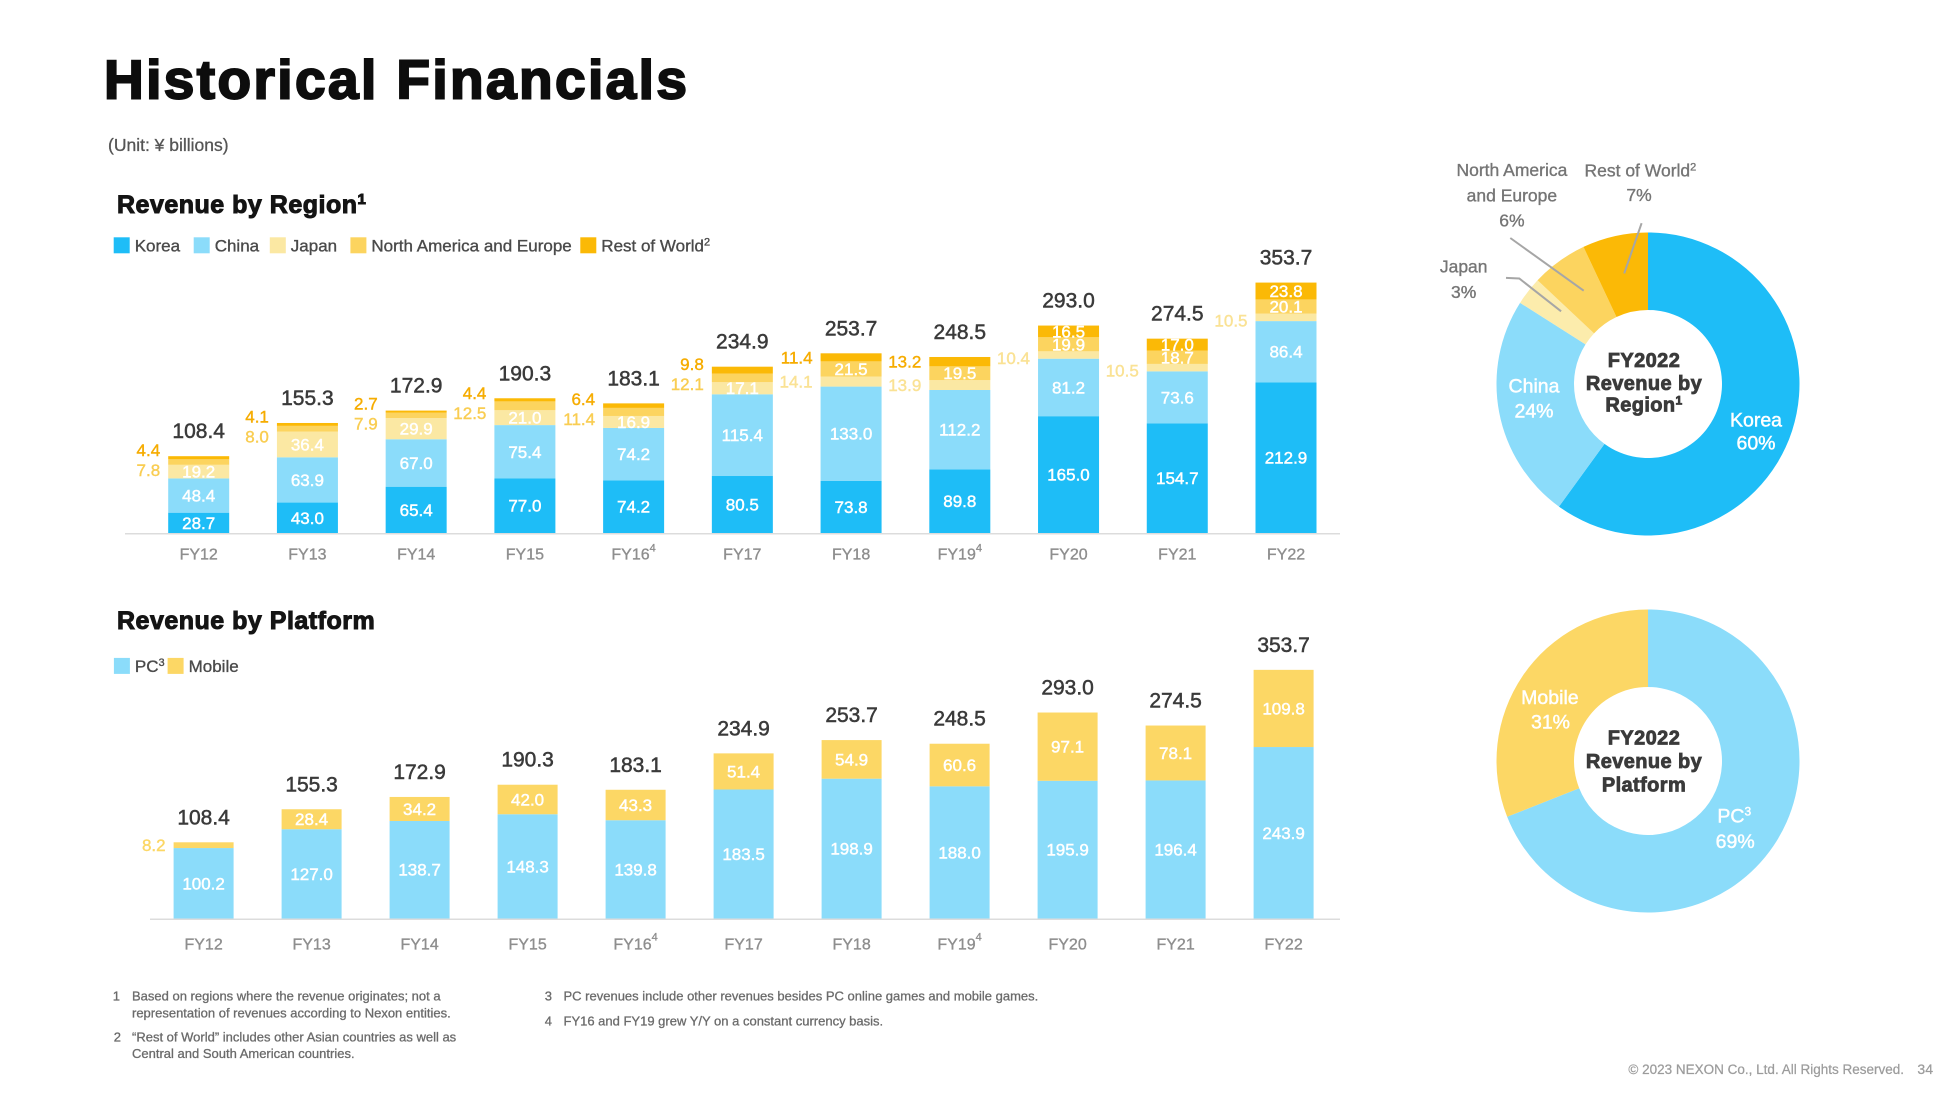 The image size is (1947, 1093). Describe the element at coordinates (1175, 850) in the screenshot. I see `svg-text: 196.4` at that location.